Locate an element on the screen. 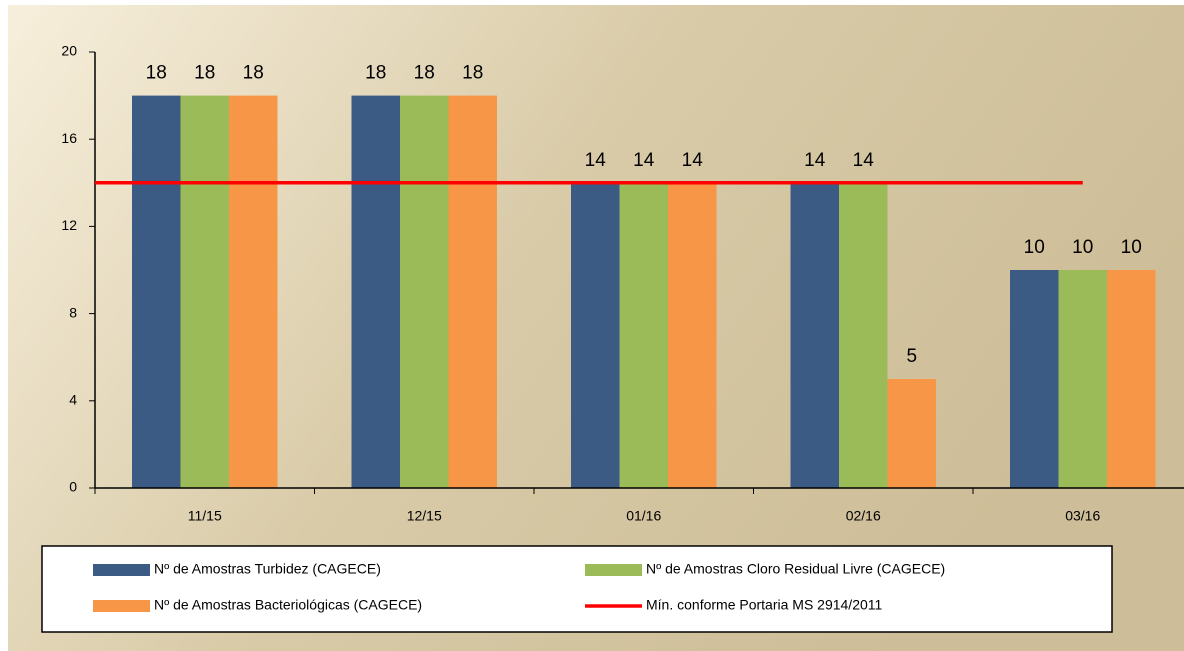 The width and height of the screenshot is (1184, 651). legend-label: Mín. conforme Portaria MS 2914/2011 is located at coordinates (764, 605).